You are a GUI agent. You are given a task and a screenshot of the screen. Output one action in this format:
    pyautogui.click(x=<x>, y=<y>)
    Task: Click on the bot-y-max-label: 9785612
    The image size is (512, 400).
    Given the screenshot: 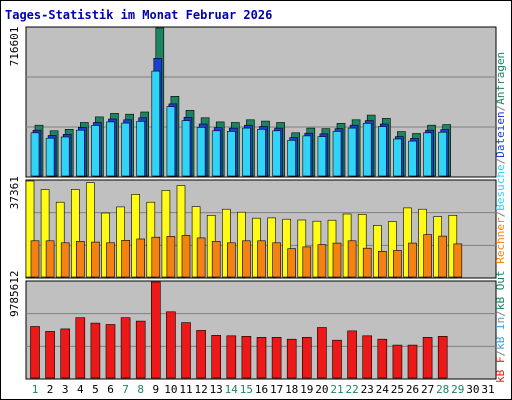 What is the action you would take?
    pyautogui.click(x=14, y=294)
    